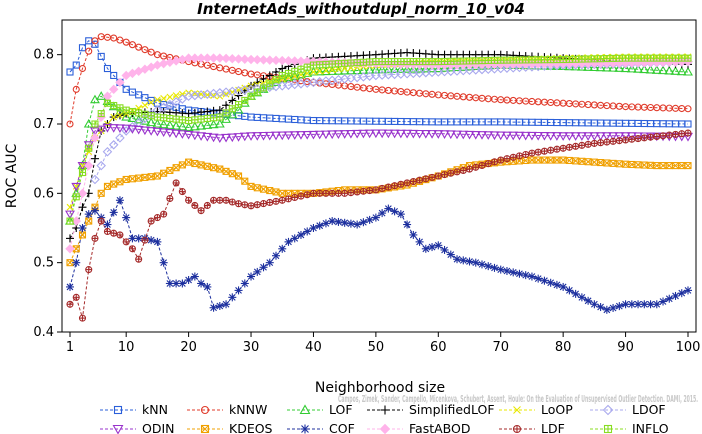 This screenshot has height=434, width=702. What do you see at coordinates (251, 427) in the screenshot?
I see `legend-label: KDEOS` at bounding box center [251, 427].